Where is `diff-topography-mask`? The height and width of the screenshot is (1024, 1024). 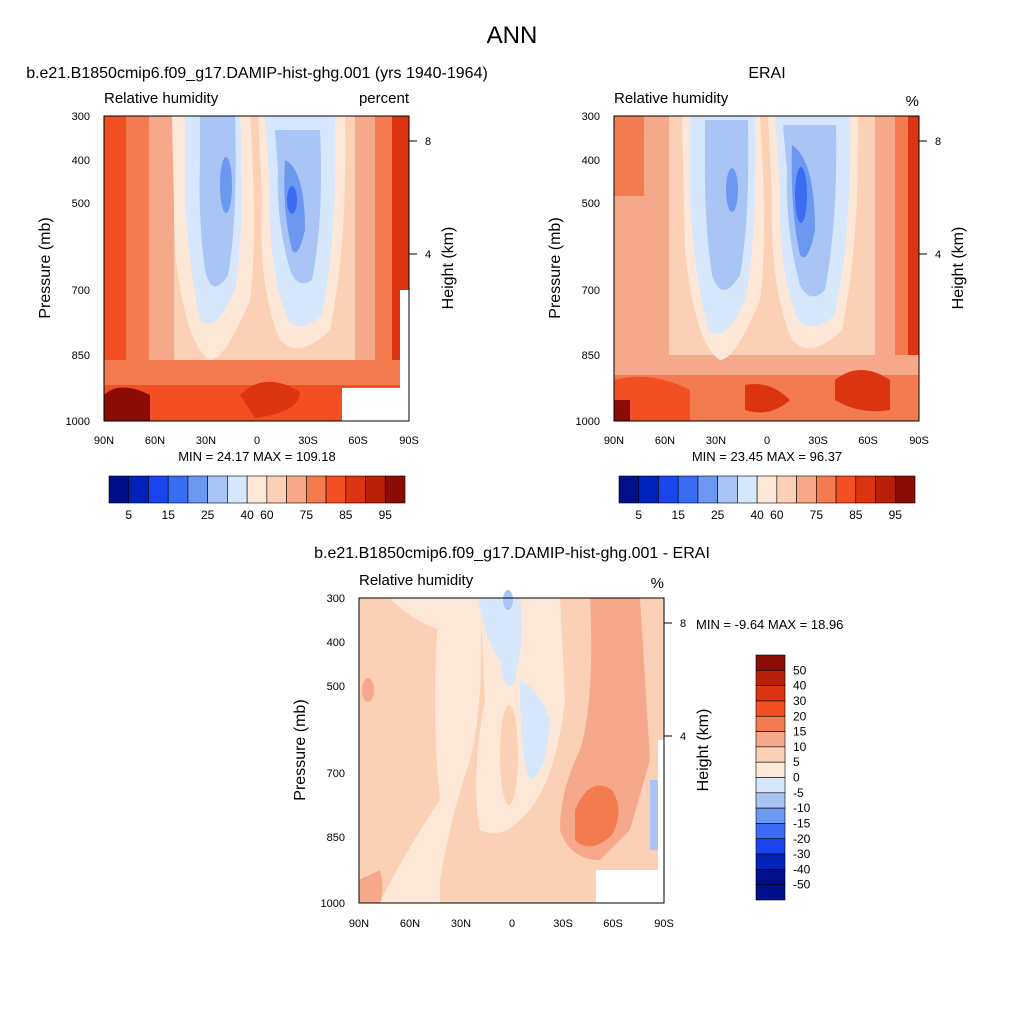 diff-topography-mask is located at coordinates (628, 886).